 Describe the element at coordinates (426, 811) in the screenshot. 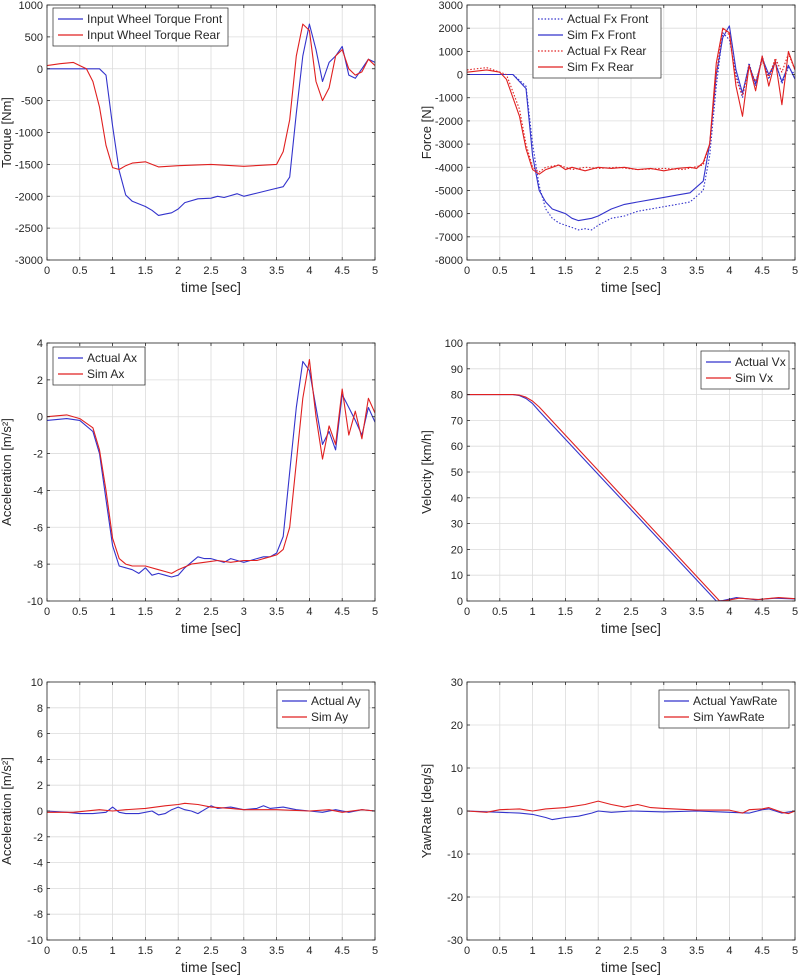

I see `y-axis-label: YawRate [deg/s]` at that location.